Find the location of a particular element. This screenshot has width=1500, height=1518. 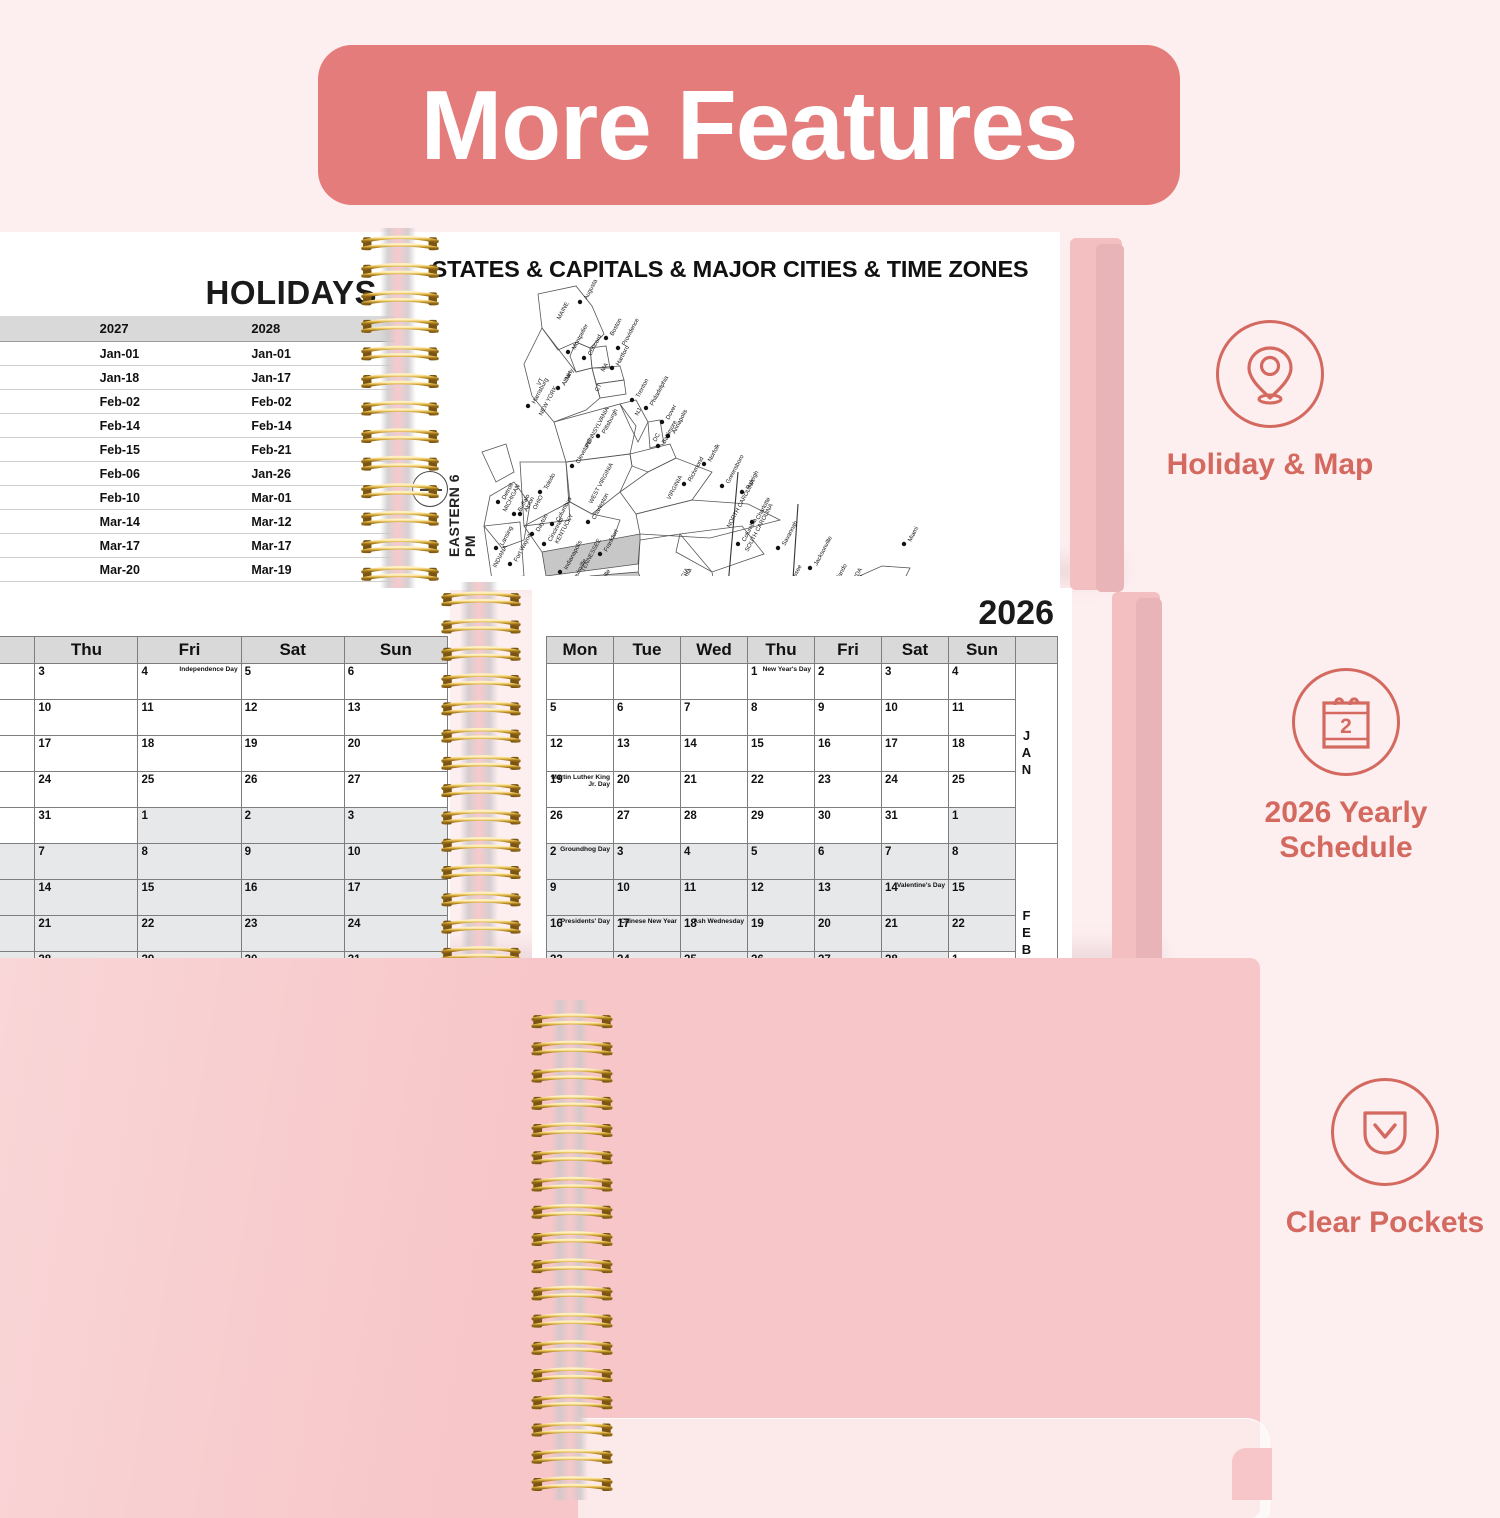

map-city-label: Boston is located at coordinates (616, 327).